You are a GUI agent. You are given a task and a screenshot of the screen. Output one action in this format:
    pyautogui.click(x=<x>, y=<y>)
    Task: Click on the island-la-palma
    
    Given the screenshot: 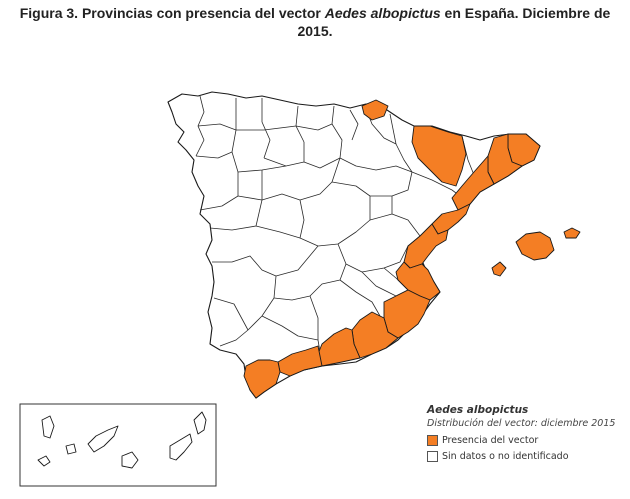 What is the action you would take?
    pyautogui.click(x=48, y=427)
    